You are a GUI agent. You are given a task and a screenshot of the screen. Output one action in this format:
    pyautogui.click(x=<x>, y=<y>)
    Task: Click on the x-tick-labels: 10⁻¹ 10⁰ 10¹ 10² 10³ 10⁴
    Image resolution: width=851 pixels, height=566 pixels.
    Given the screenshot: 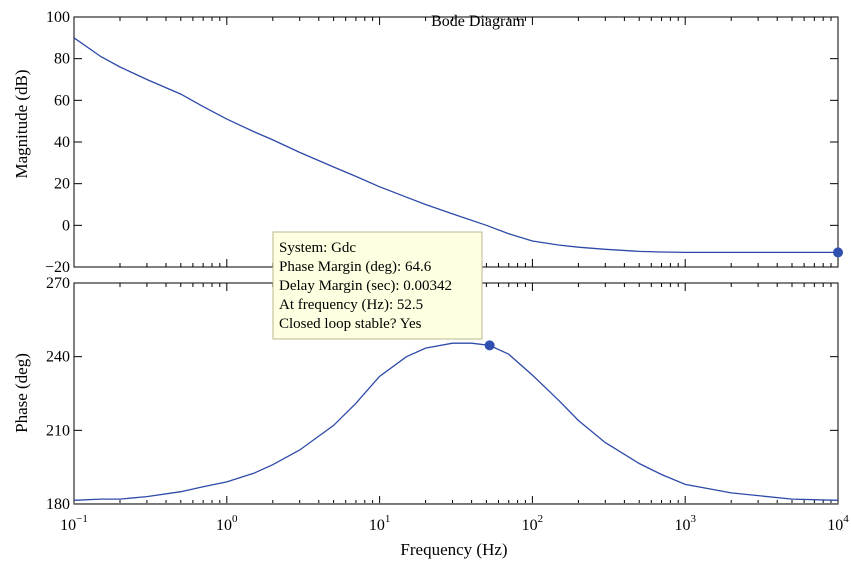 What is the action you would take?
    pyautogui.click(x=454, y=523)
    